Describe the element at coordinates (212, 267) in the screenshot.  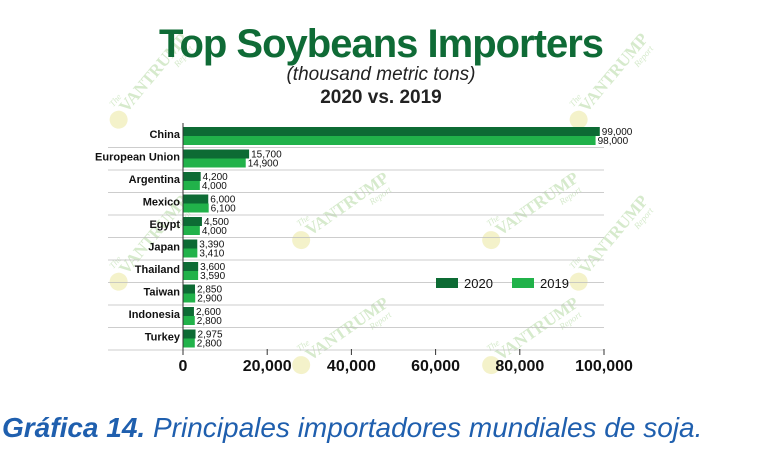
I see `data-label-2020: 3,600` at that location.